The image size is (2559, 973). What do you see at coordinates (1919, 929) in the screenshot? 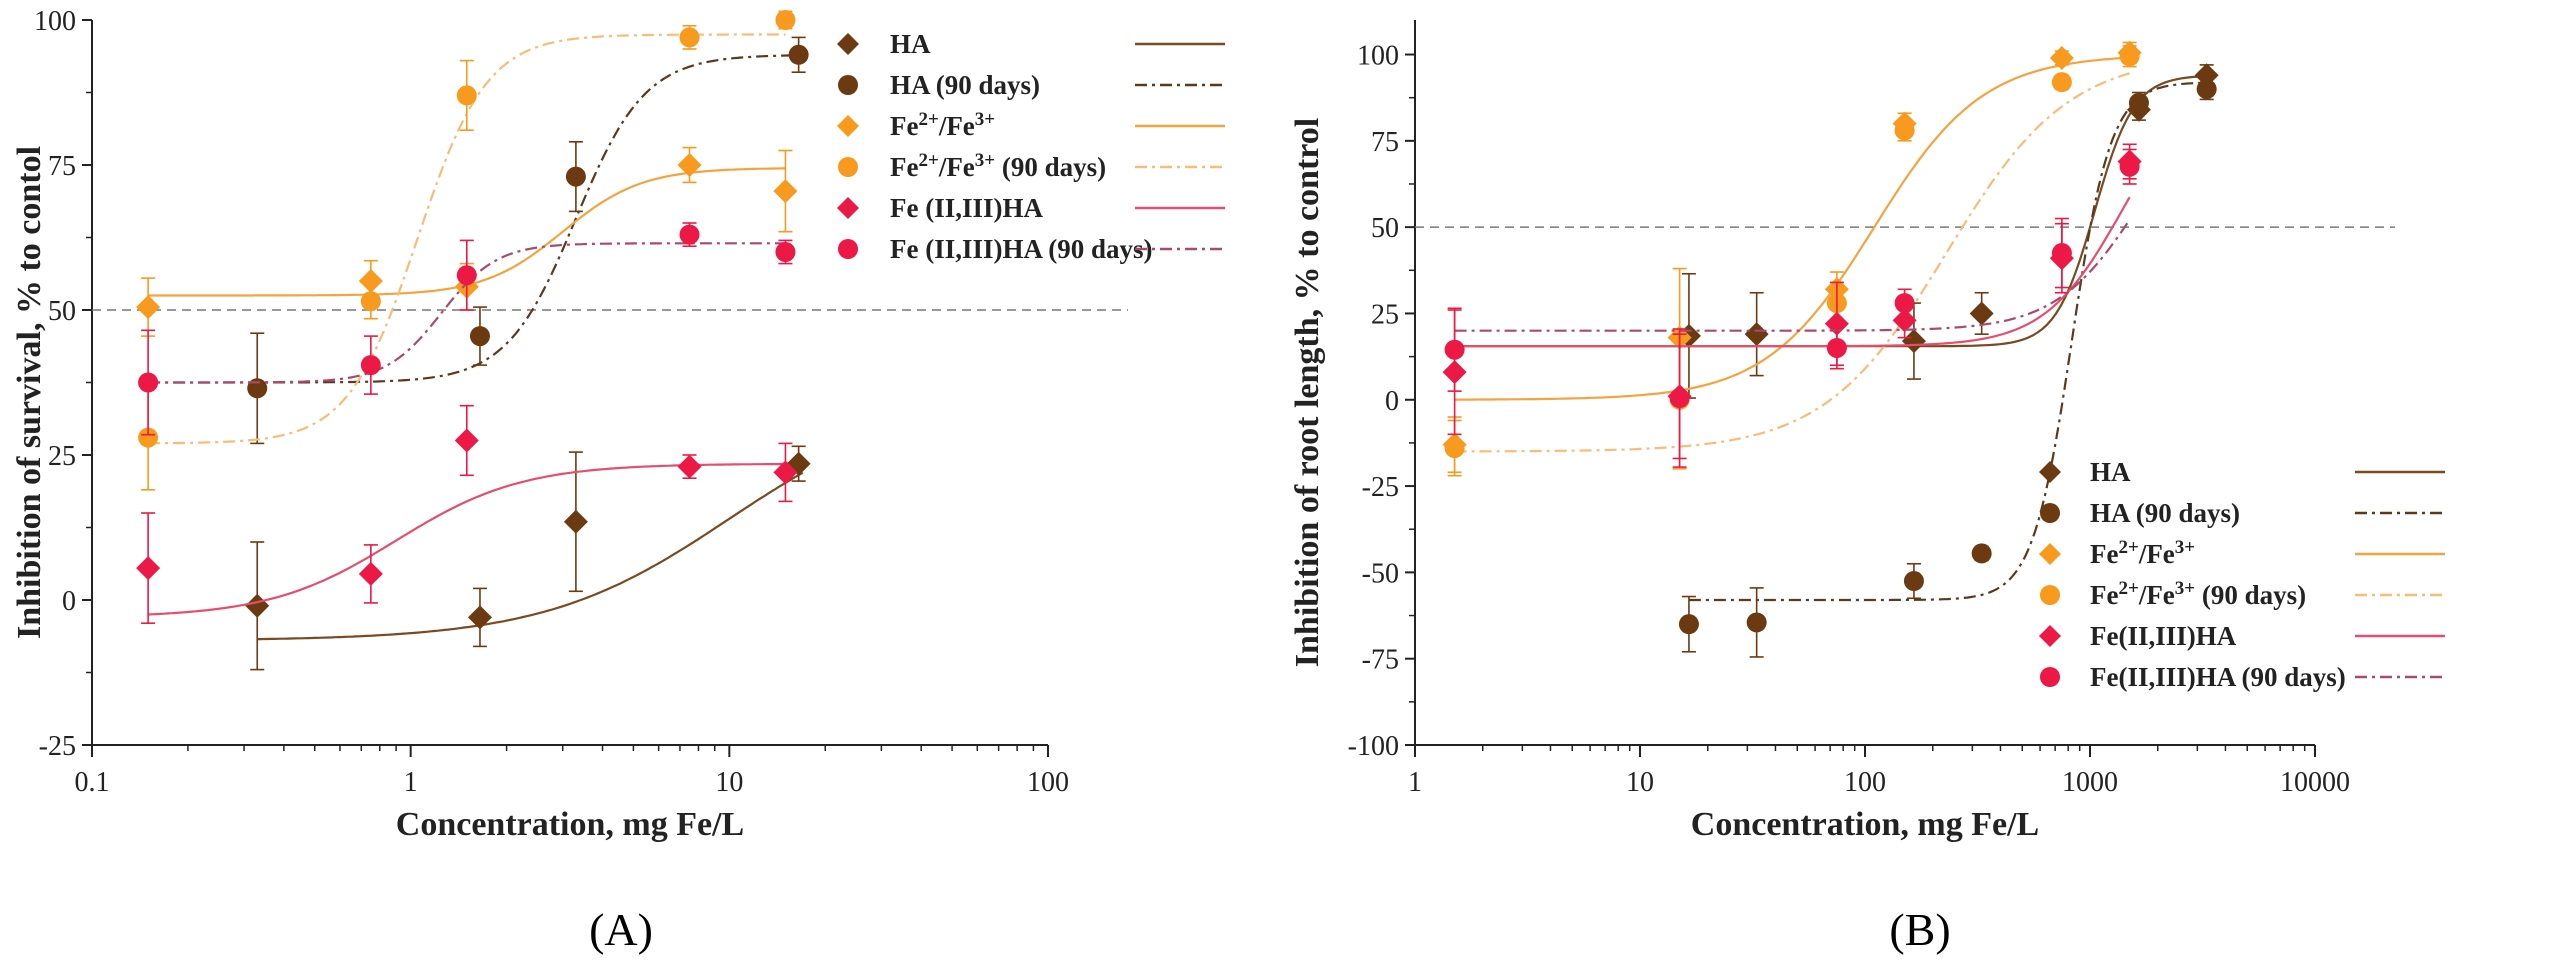
I see `panel-label-b: (B)` at bounding box center [1919, 929].